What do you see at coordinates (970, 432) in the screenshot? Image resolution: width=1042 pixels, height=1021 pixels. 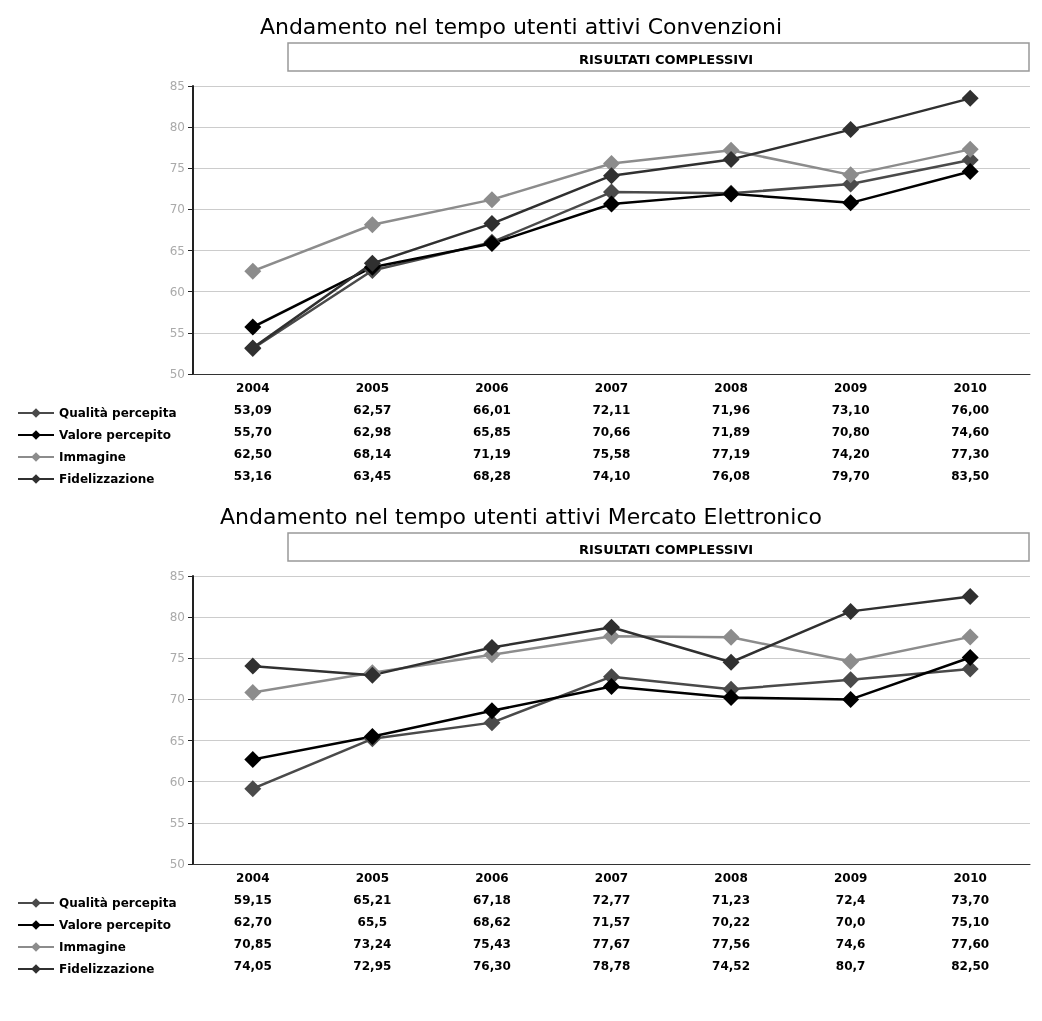 I see `data-label: 74,60` at bounding box center [970, 432].